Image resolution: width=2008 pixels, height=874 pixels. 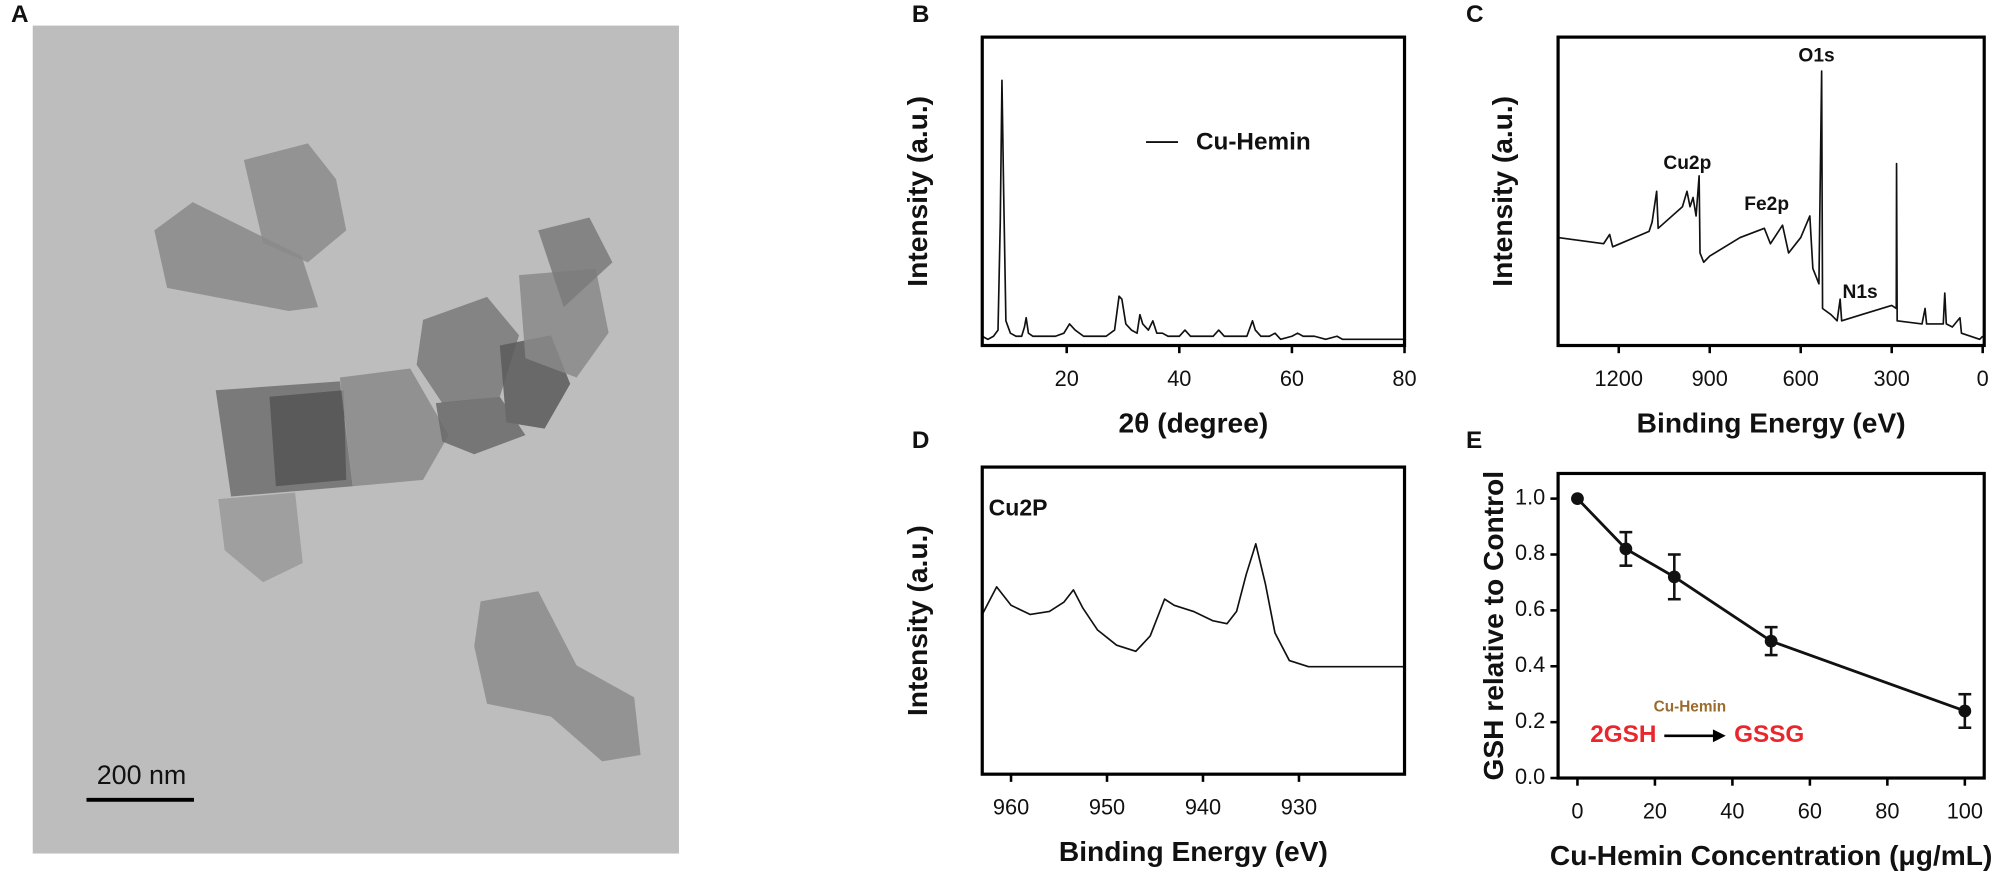 I want to click on annotation: O1s, so click(x=1816, y=55).